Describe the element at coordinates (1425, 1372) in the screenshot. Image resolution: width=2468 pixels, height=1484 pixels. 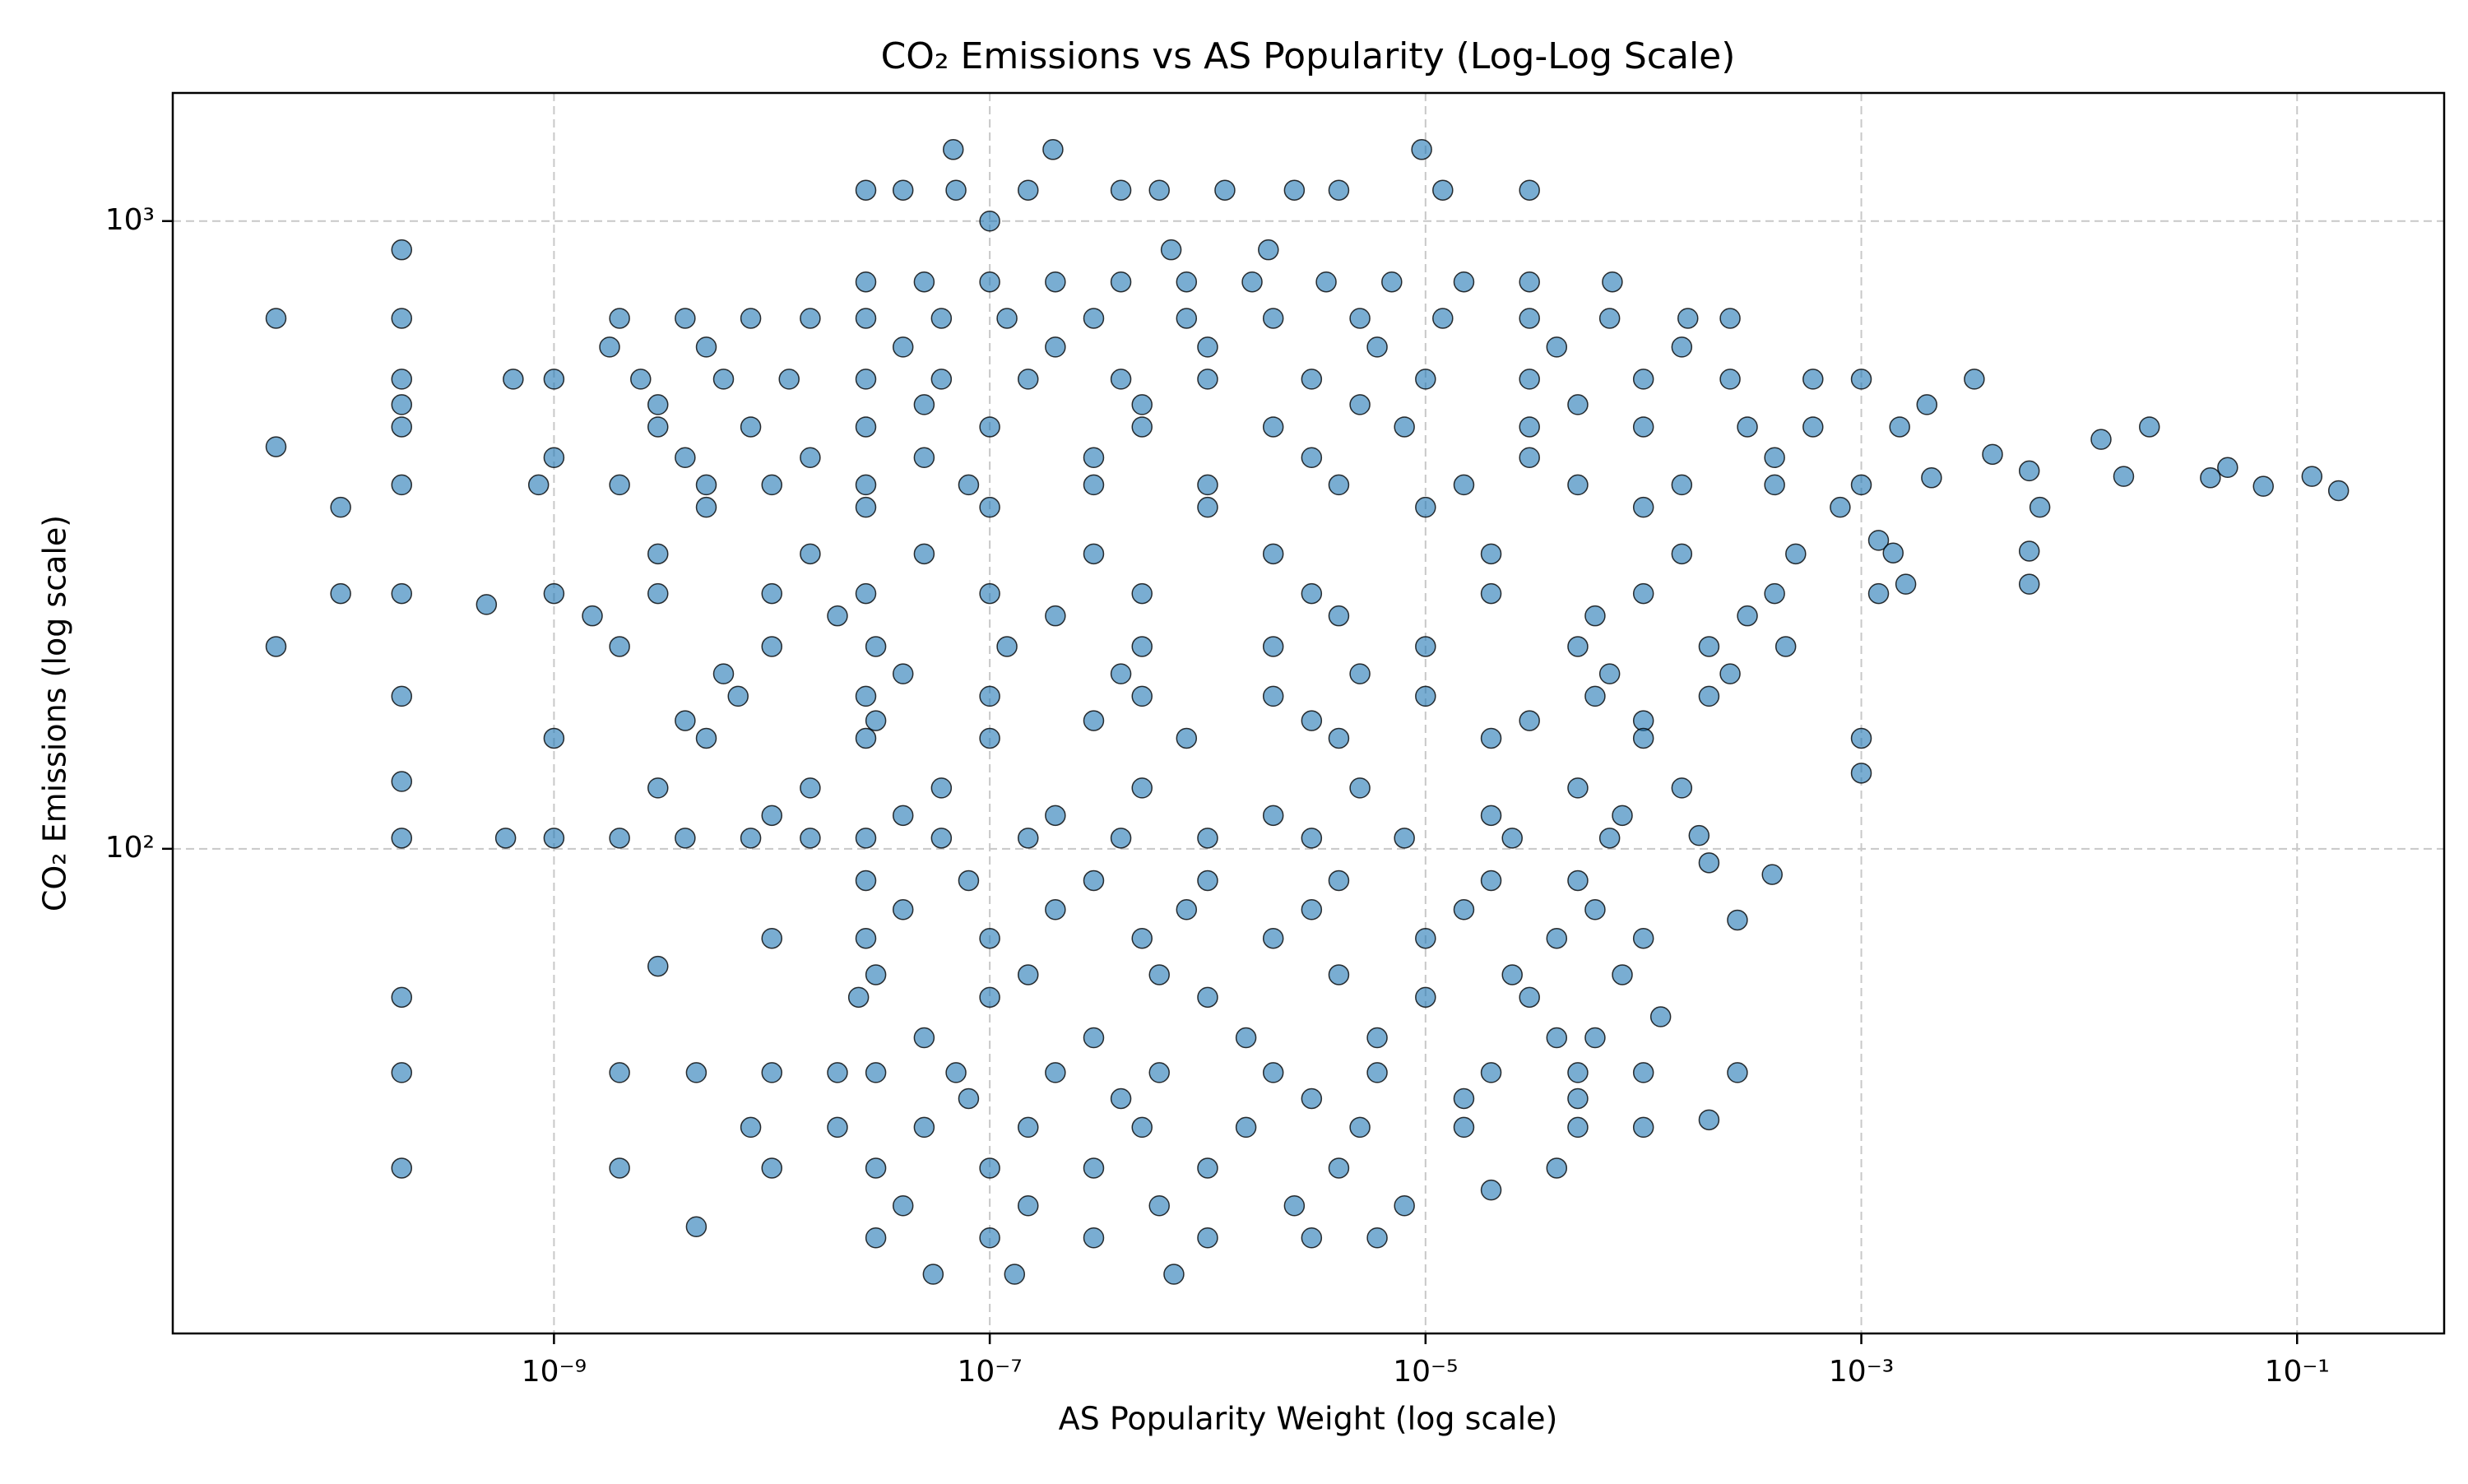
I see `x-tick-label: 10⁻⁵` at that location.